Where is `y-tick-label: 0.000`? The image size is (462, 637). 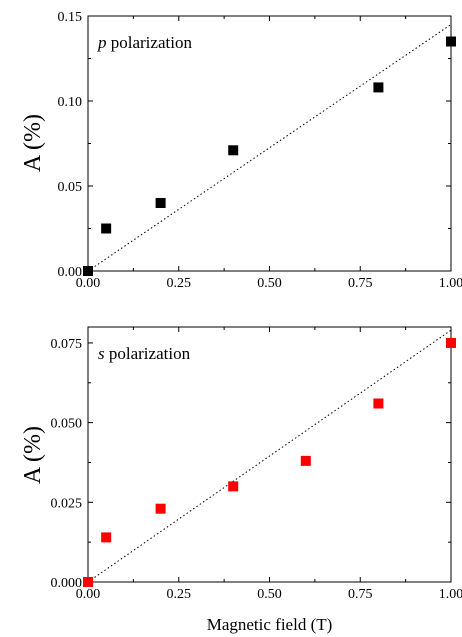 y-tick-label: 0.000 is located at coordinates (67, 583).